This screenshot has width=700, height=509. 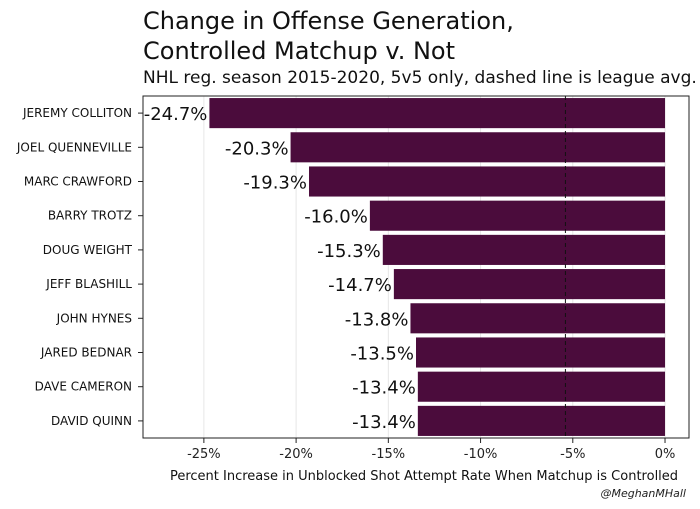 I want to click on data-label: -16.0%, so click(x=336, y=217).